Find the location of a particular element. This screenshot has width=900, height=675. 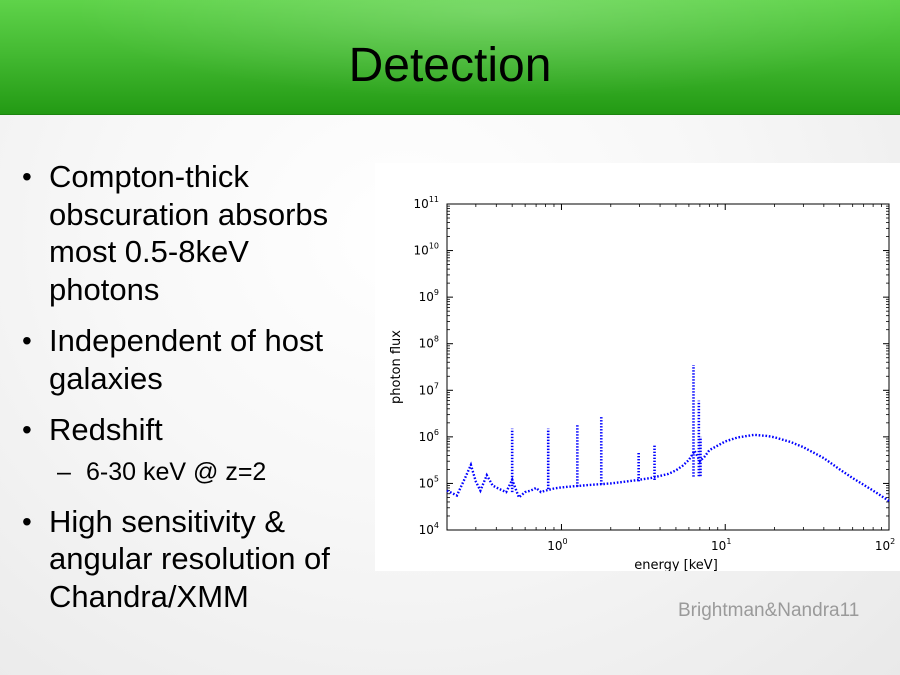

x-tick-label: 10² is located at coordinates (885, 545).